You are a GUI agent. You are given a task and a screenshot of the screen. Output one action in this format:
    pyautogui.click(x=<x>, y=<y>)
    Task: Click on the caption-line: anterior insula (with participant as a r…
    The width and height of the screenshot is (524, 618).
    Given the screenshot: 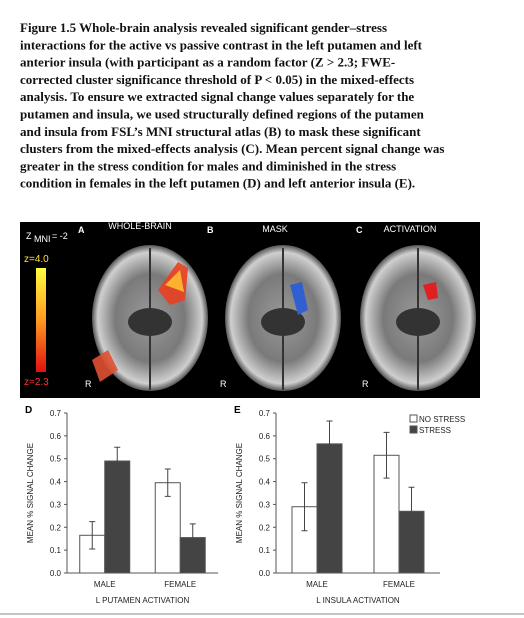 What is the action you would take?
    pyautogui.click(x=207, y=62)
    